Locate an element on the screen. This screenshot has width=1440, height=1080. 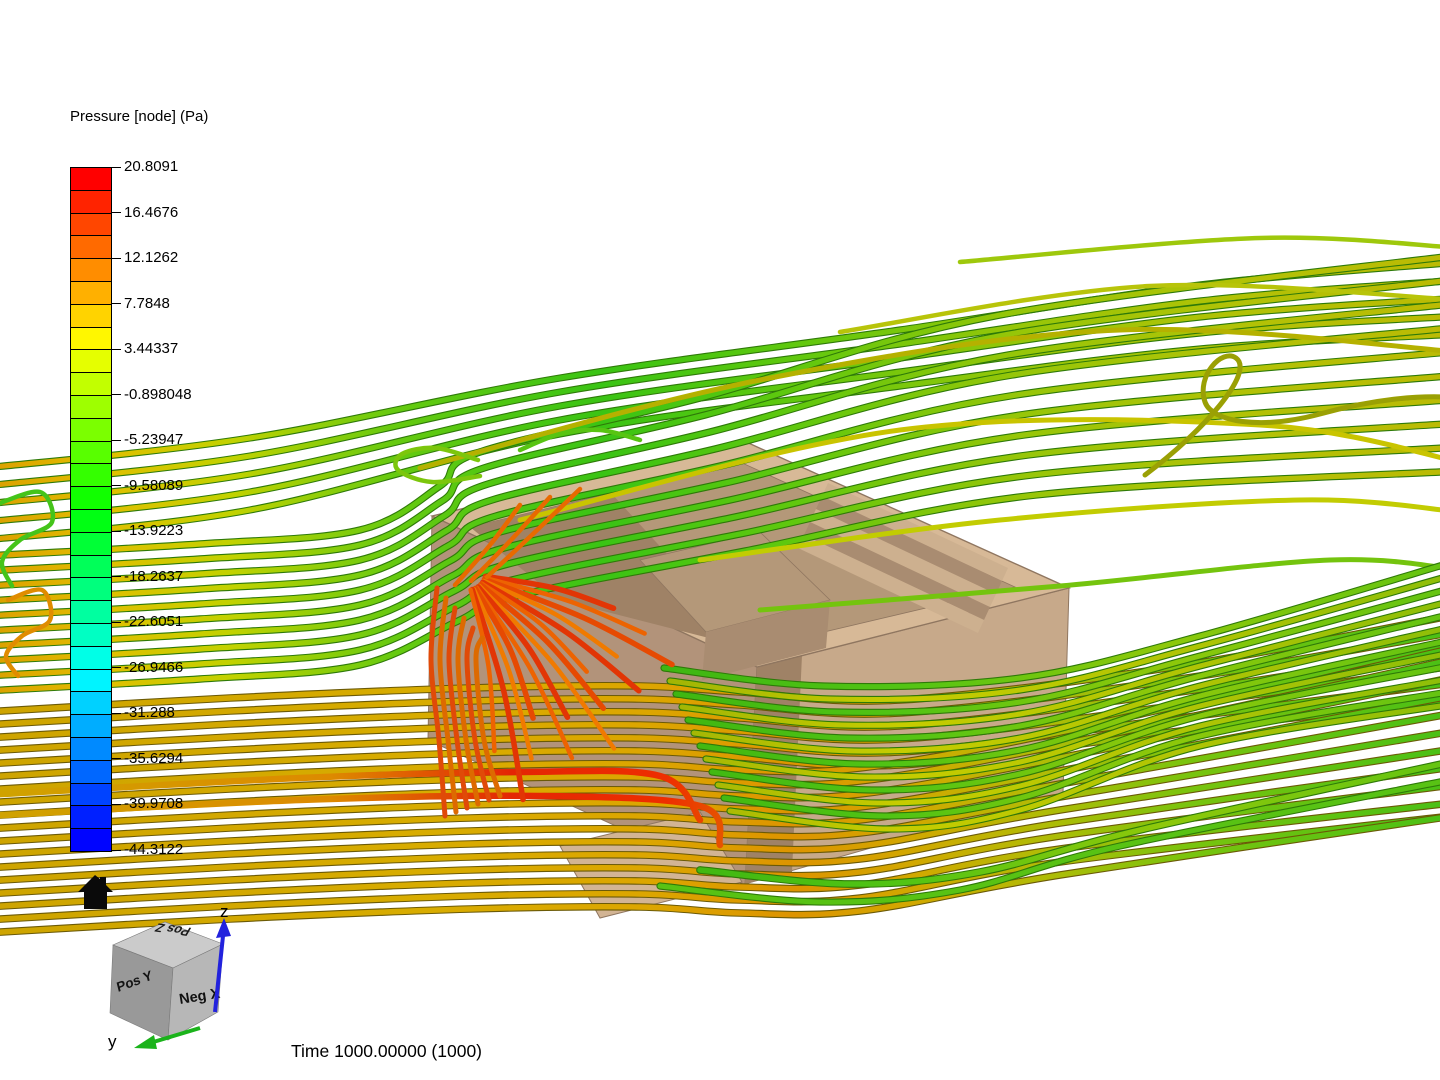
z-axis-arrowhead is located at coordinates (223, 928).